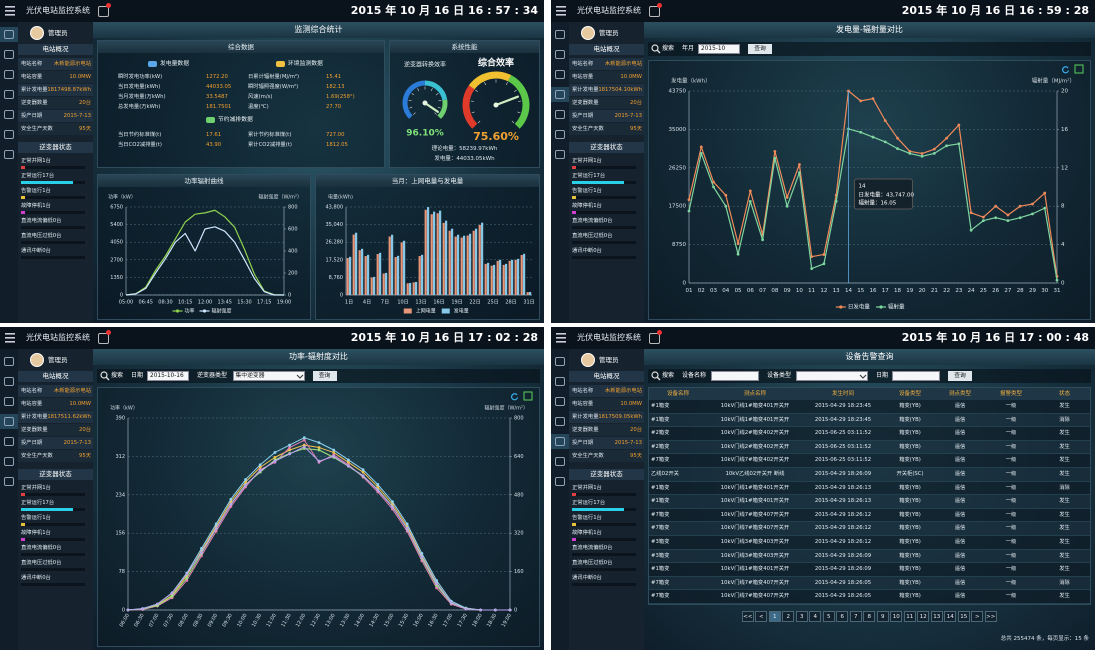 This screenshot has height=650, width=1095. Describe the element at coordinates (260, 97) in the screenshot. I see `data-label: 风速(m/s)` at that location.